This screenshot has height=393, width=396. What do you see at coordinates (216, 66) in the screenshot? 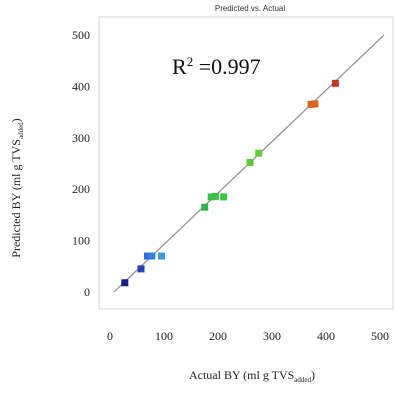
I see `r-squared-annotation: R2 =0.997` at bounding box center [216, 66].